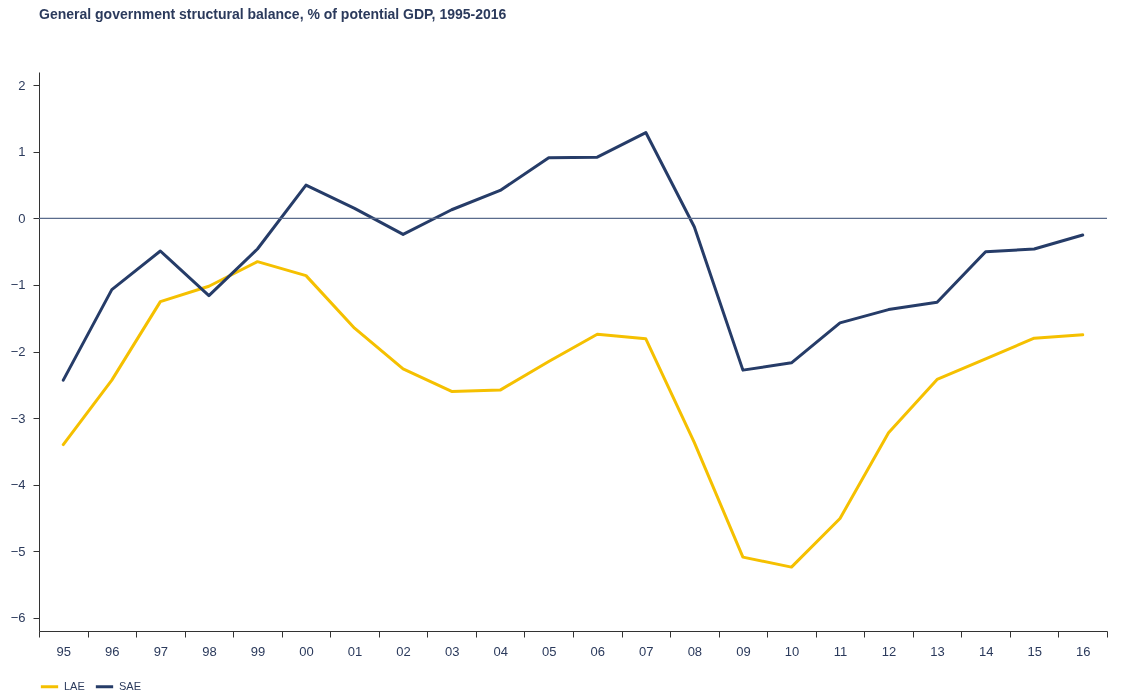 This screenshot has width=1128, height=699. Describe the element at coordinates (209, 651) in the screenshot. I see `x-tick-label: 98` at that location.